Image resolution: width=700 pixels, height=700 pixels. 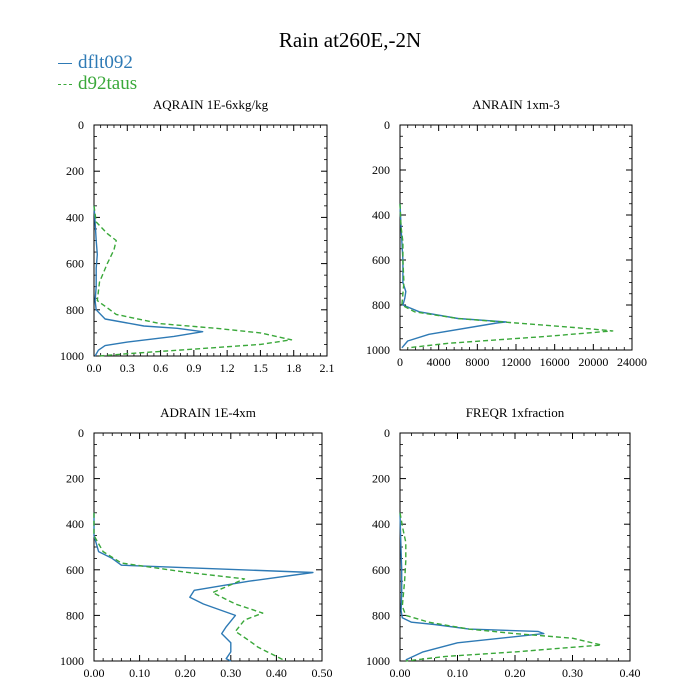 What do you see at coordinates (185, 673) in the screenshot?
I see `x-tick-label-2-2: 0.20` at bounding box center [185, 673].